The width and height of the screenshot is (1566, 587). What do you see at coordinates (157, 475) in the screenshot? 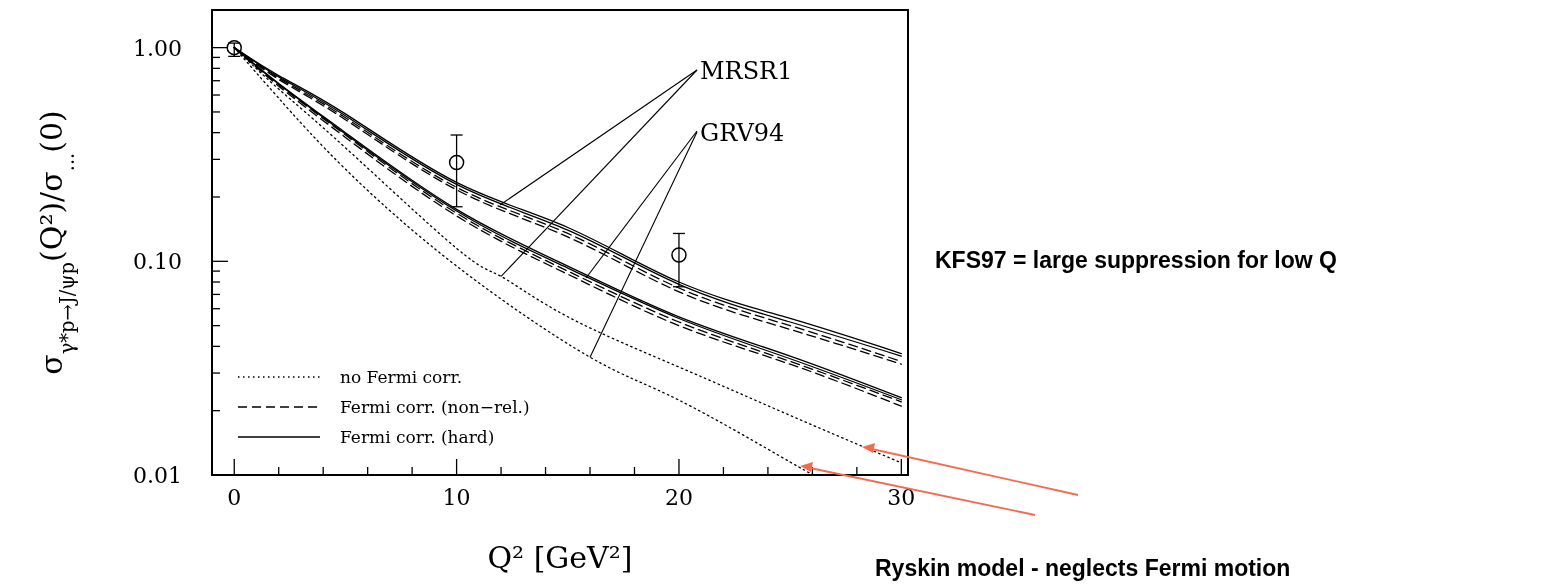
I see `y-tick-label: 0.01` at bounding box center [157, 475].